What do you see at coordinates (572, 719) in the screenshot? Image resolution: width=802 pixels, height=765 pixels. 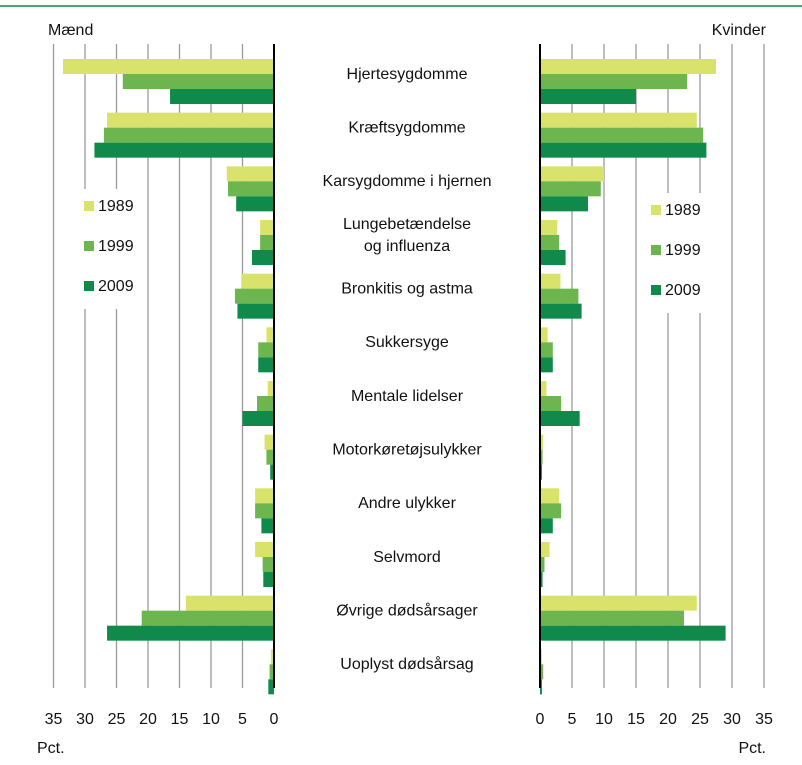 I see `right-tick-label: 5` at bounding box center [572, 719].